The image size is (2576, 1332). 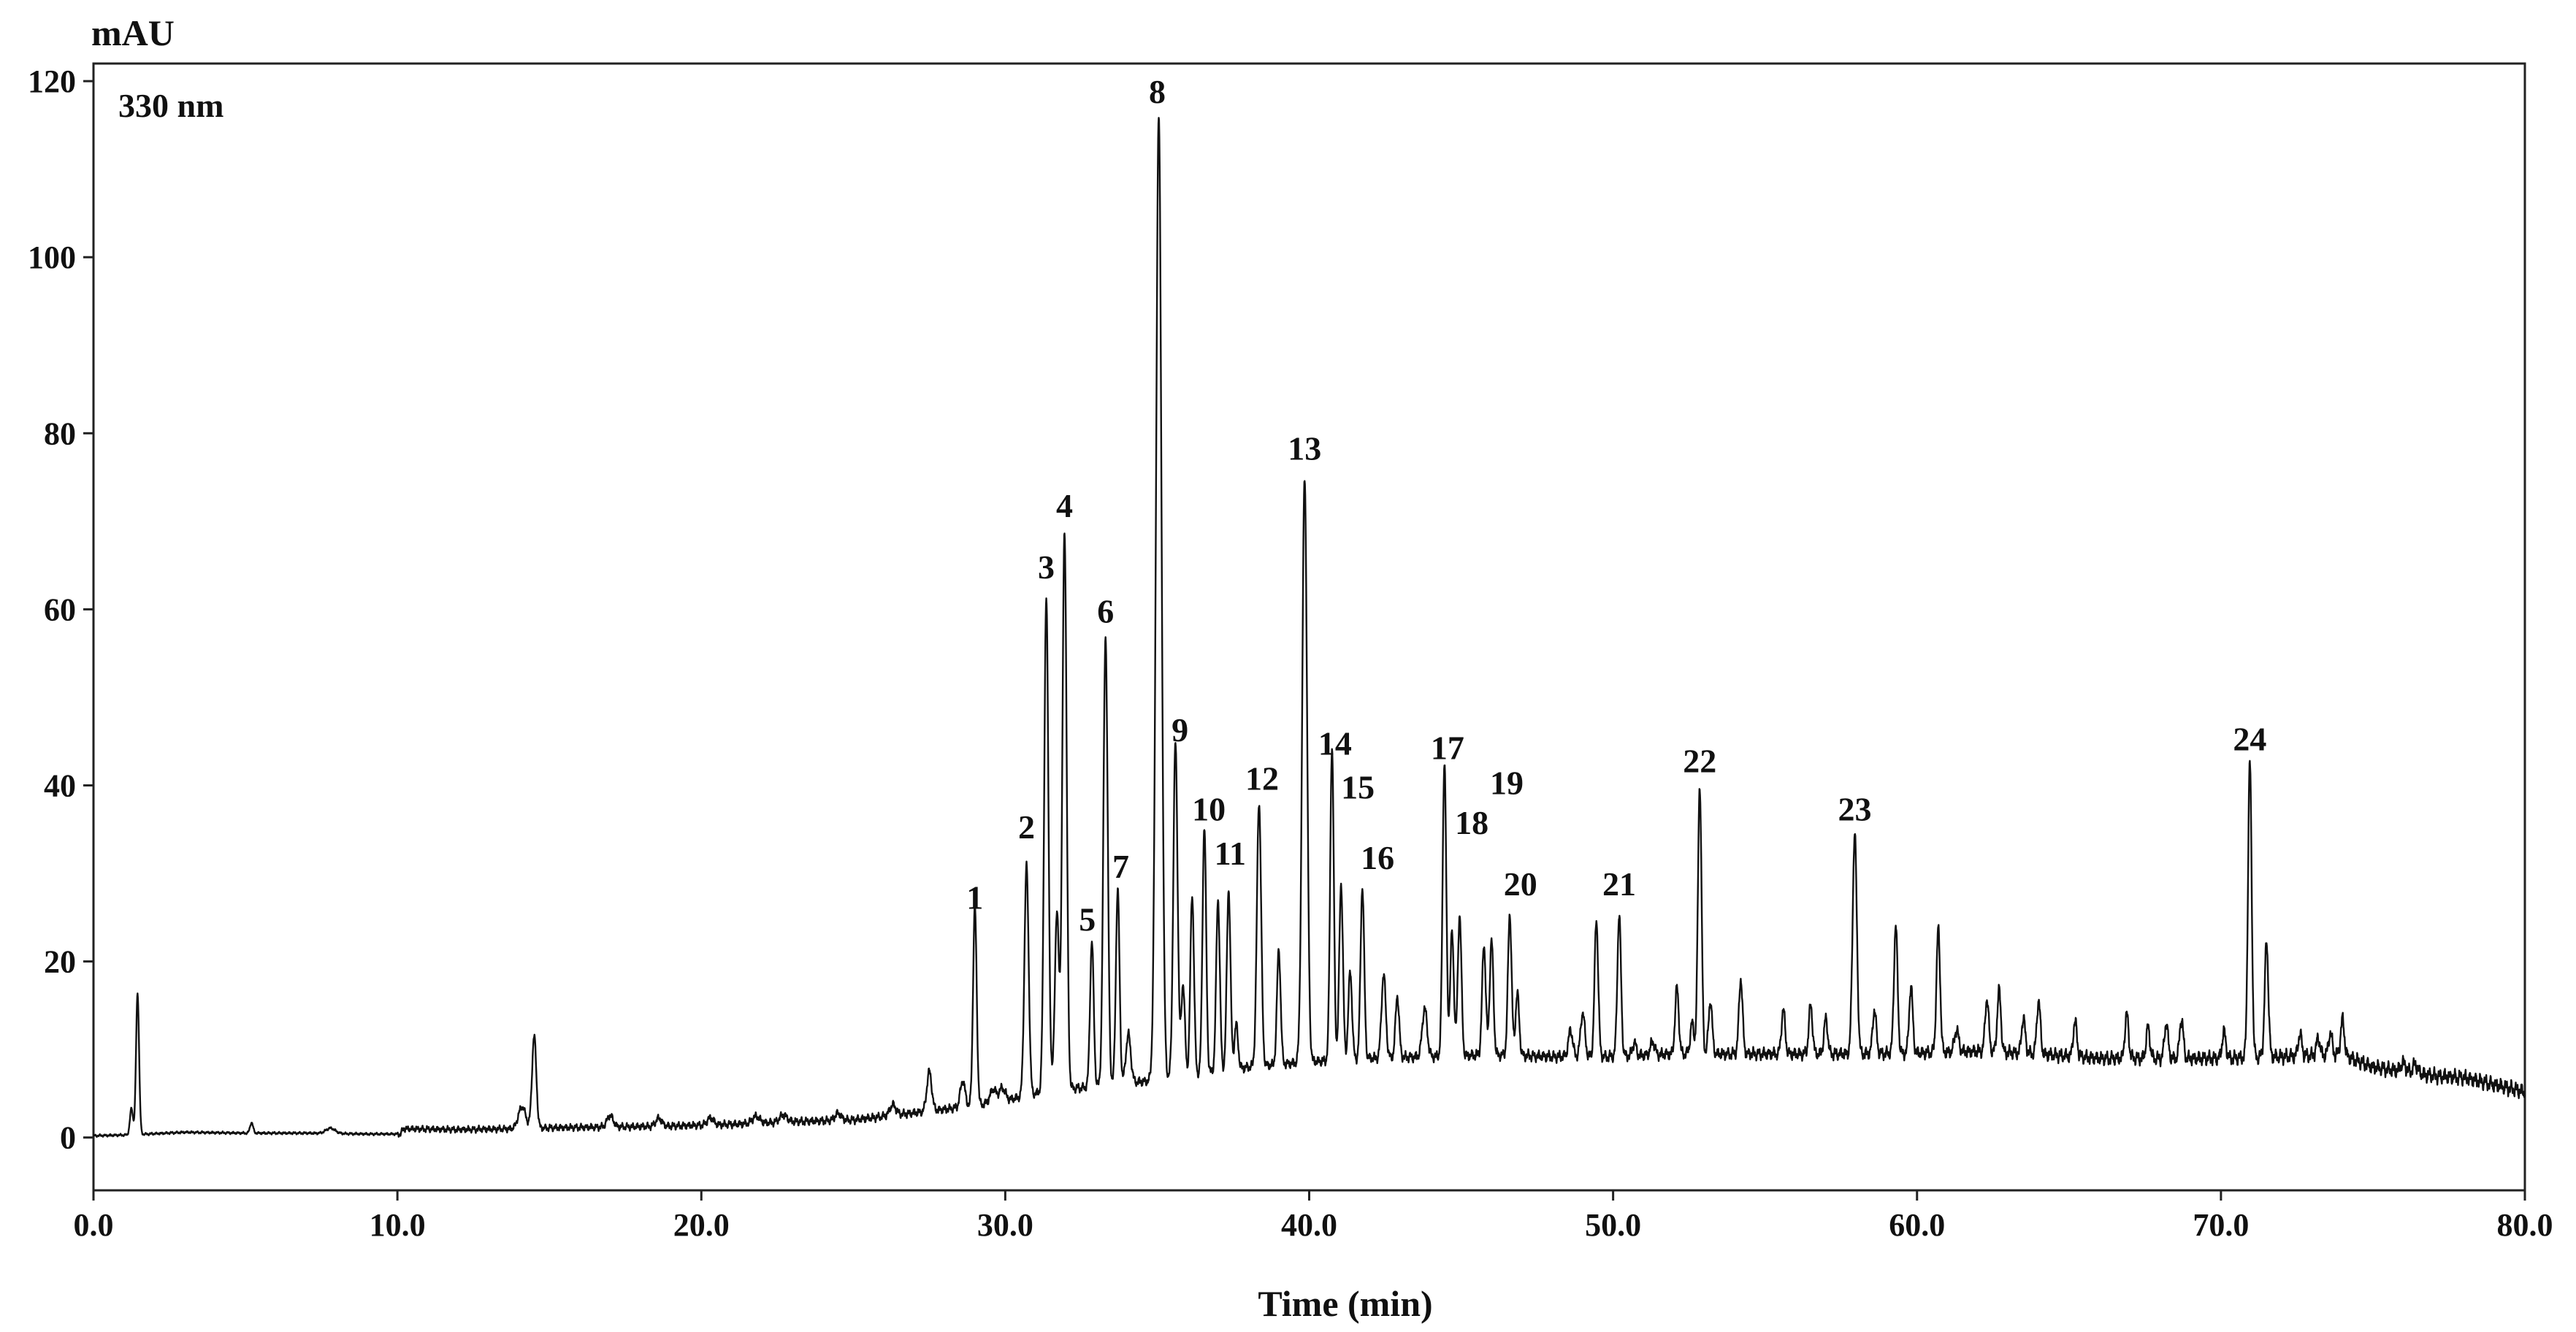 What do you see at coordinates (1230, 853) in the screenshot?
I see `peak-label-11: 11` at bounding box center [1230, 853].